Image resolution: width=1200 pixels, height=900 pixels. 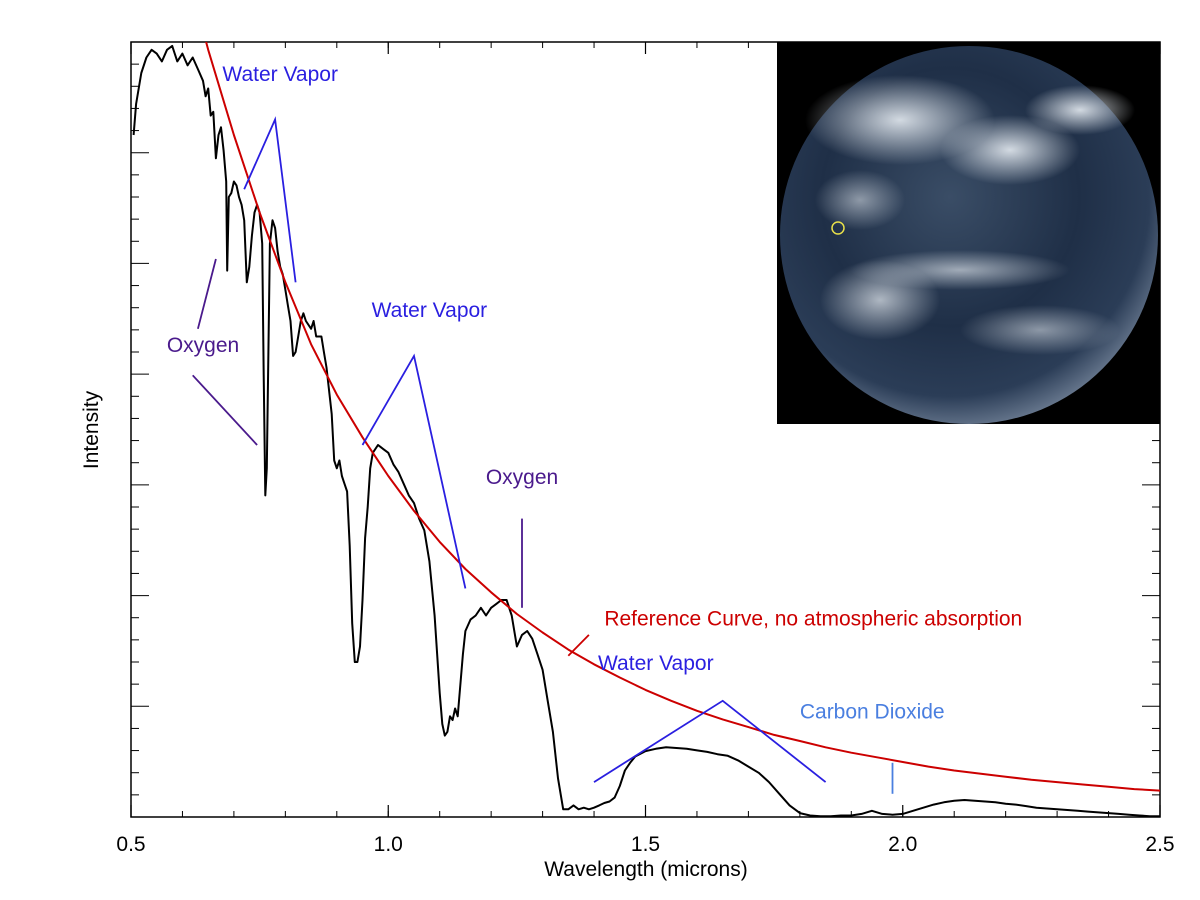 I want to click on x-tick-label: 2.5, so click(x=1159, y=844).